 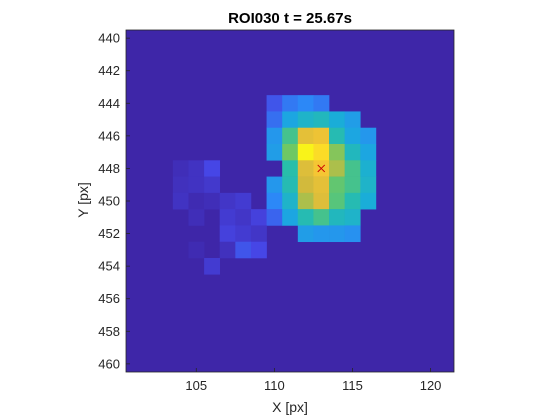 What do you see at coordinates (313, 380) in the screenshot?
I see `x-axis: 105 110 115 120` at bounding box center [313, 380].